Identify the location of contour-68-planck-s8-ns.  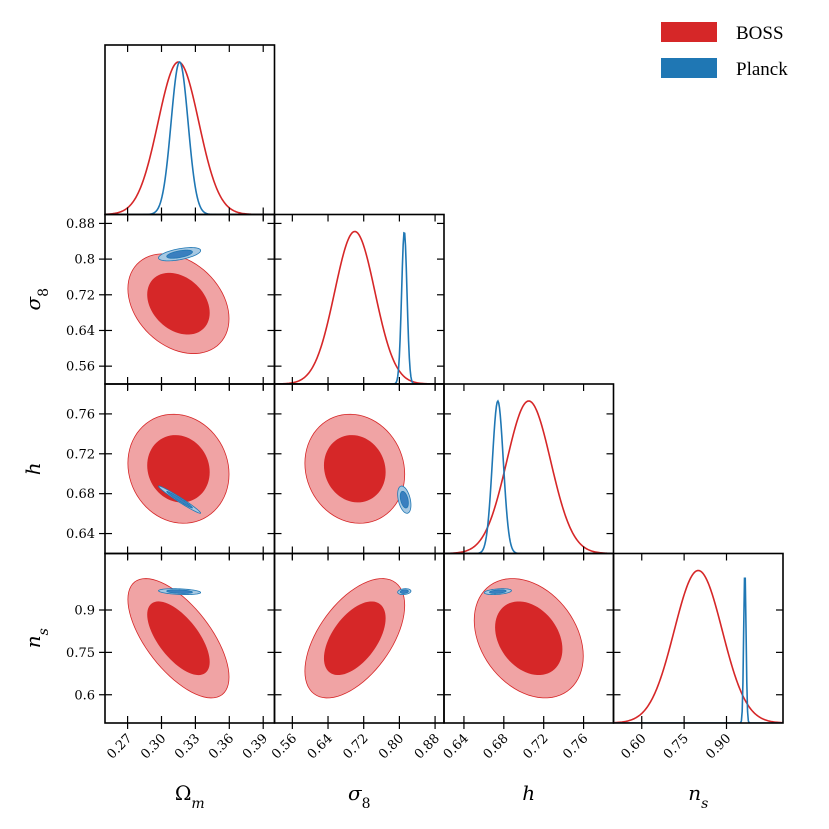
(404, 591).